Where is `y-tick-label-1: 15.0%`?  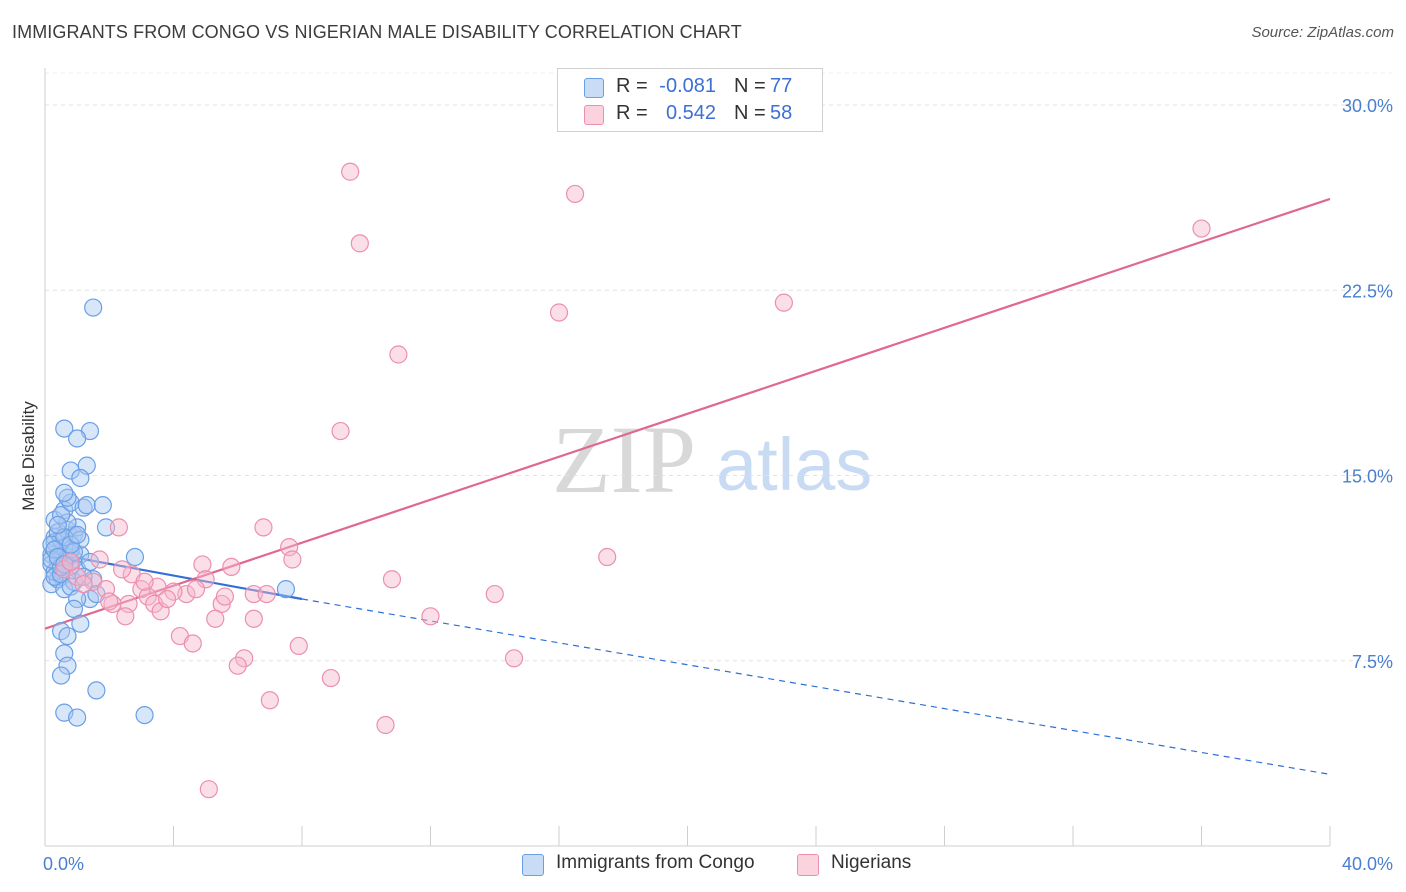 y-tick-label-1: 15.0% is located at coordinates (1367, 477).